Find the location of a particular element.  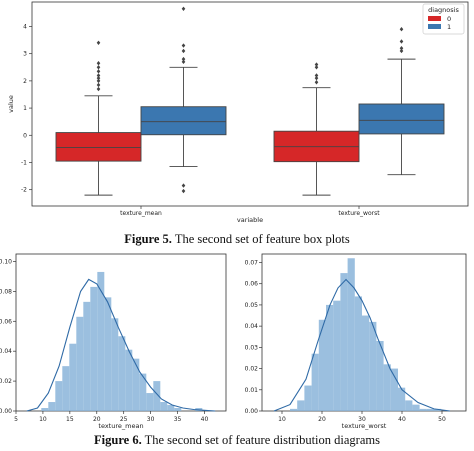

y-tick-label: 3 is located at coordinates (25, 54).